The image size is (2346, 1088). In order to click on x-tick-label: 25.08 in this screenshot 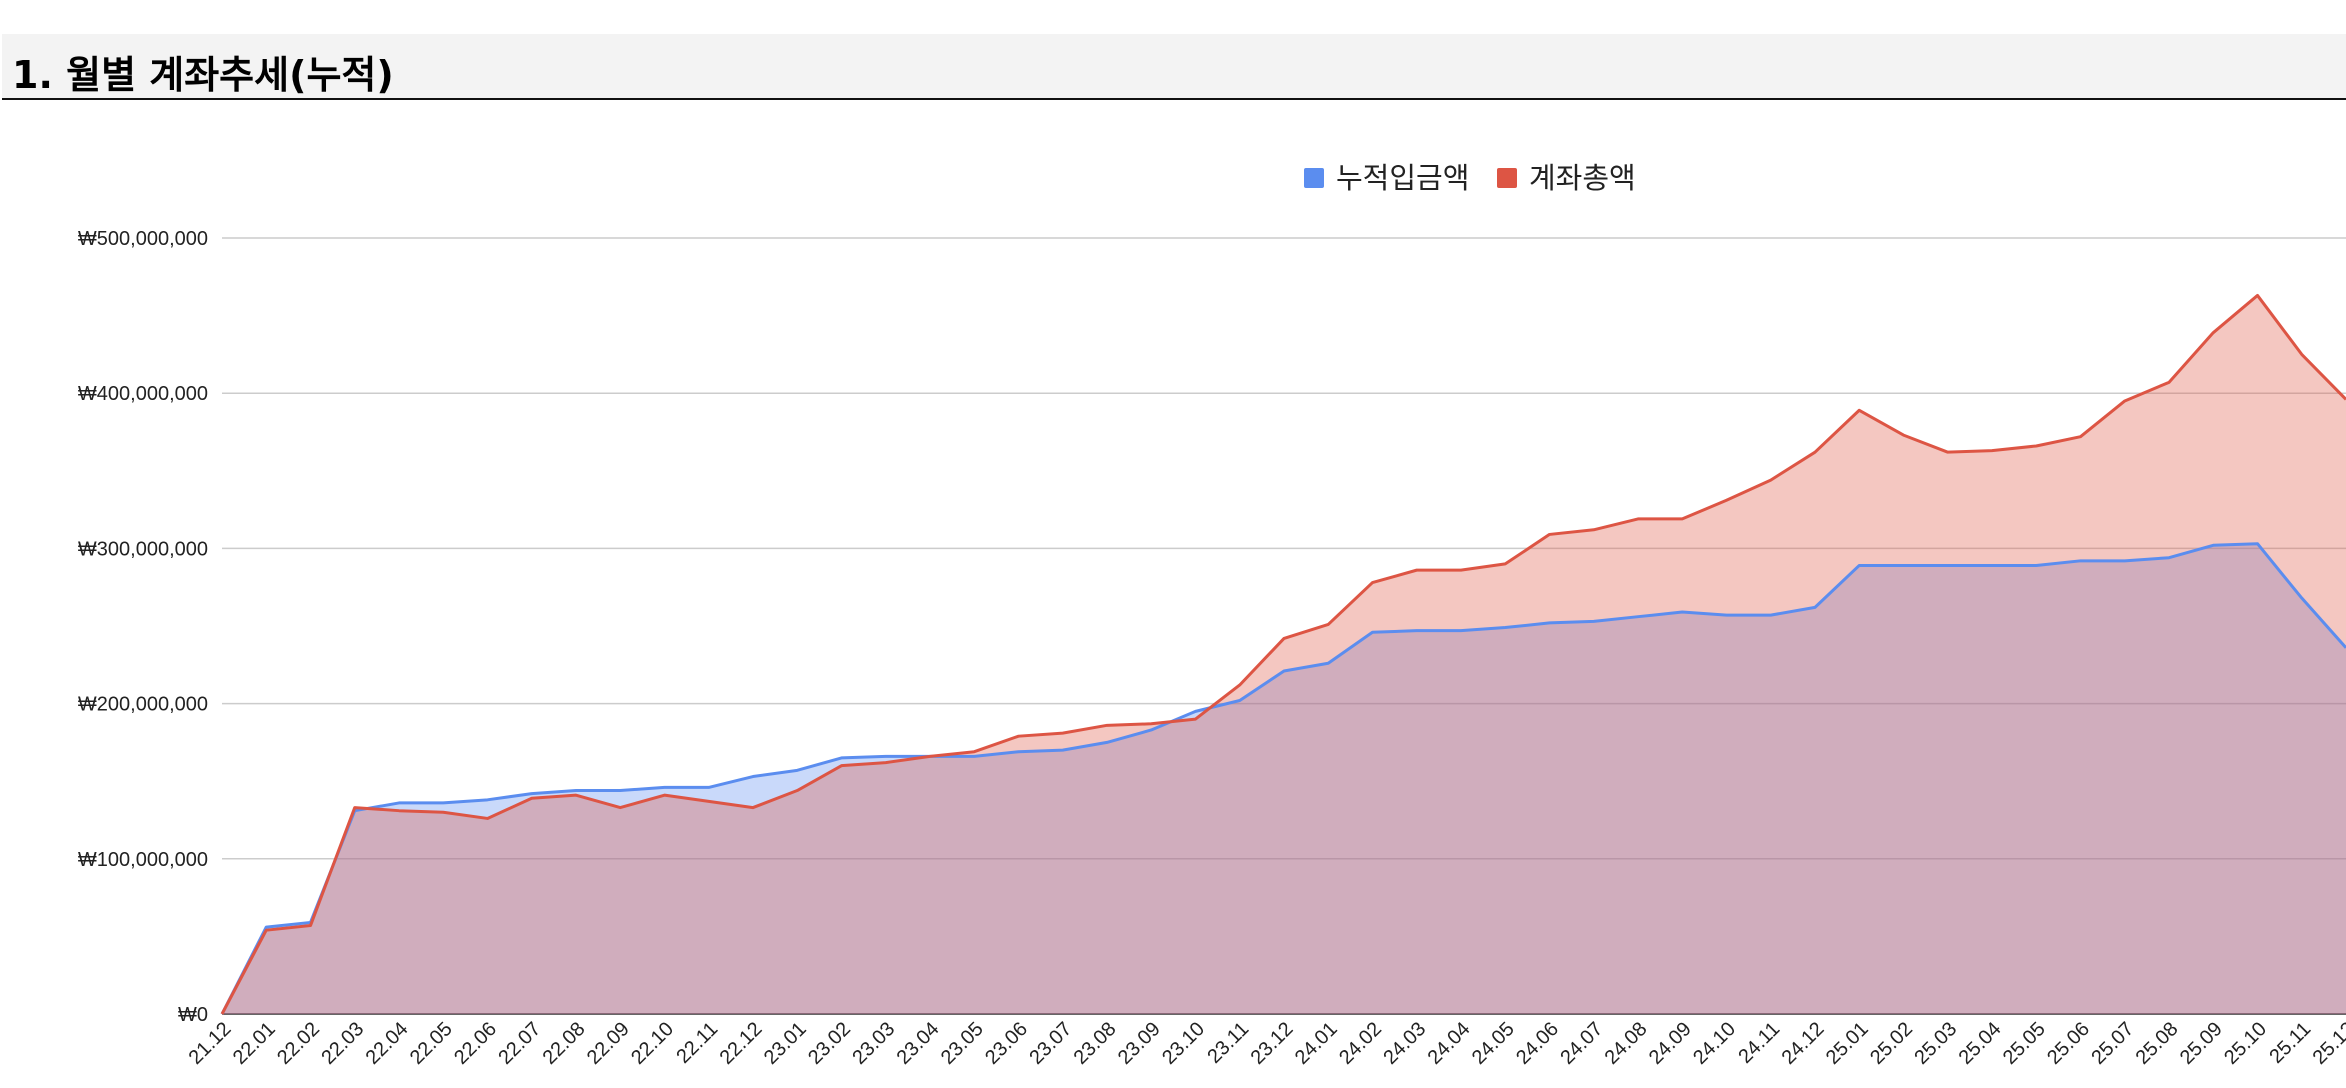, I will do `click(2157, 1043)`.